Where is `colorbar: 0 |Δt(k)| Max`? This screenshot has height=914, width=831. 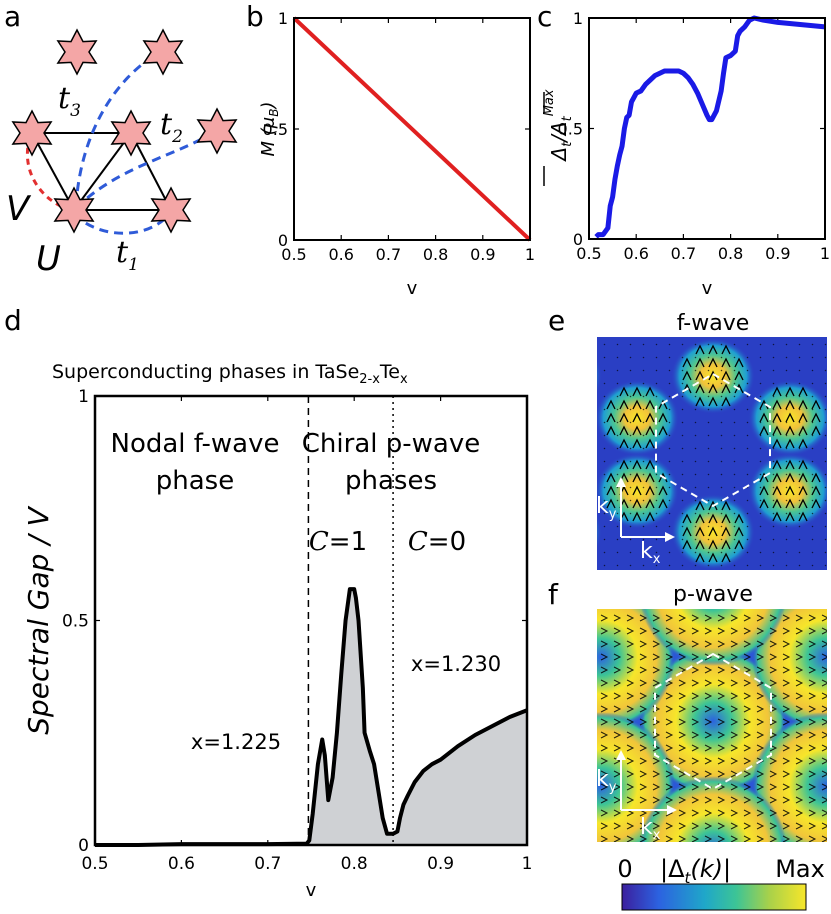 colorbar: 0 |Δt(k)| Max is located at coordinates (721, 883).